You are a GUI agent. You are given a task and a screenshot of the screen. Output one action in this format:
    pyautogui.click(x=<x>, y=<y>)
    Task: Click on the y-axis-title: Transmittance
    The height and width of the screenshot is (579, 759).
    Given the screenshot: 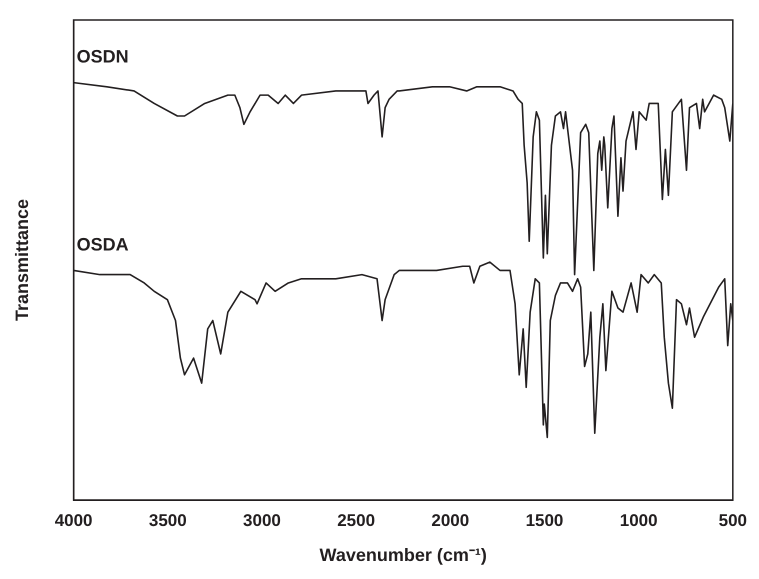 What is the action you would take?
    pyautogui.click(x=22, y=260)
    